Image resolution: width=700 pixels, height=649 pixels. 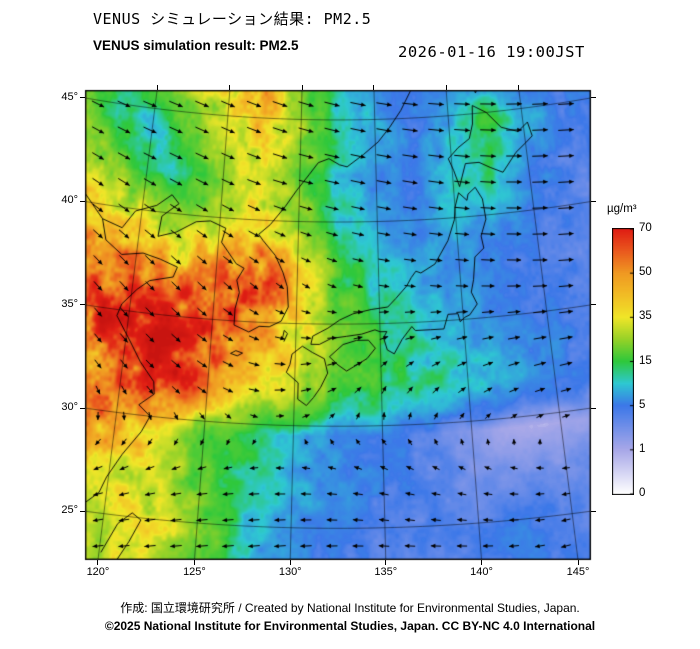 What do you see at coordinates (290, 572) in the screenshot?
I see `lon-tick-label: 130°` at bounding box center [290, 572].